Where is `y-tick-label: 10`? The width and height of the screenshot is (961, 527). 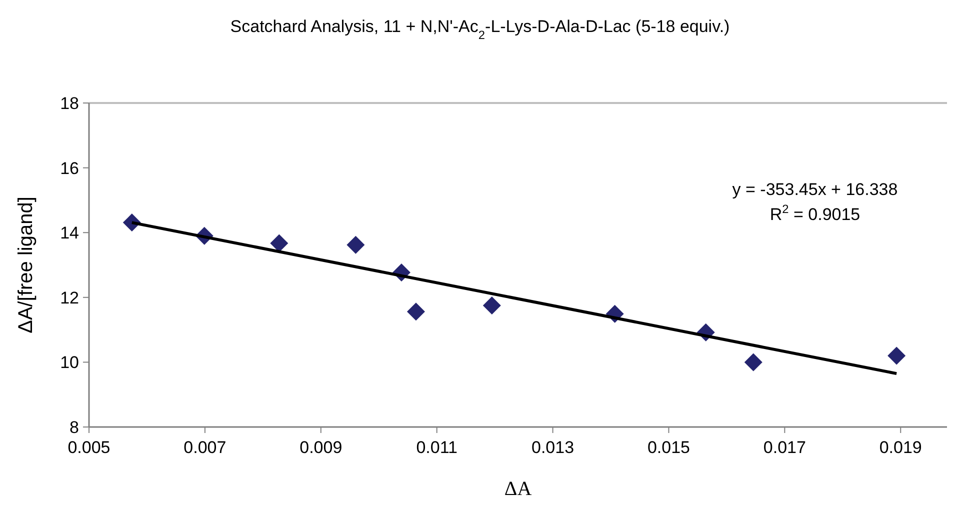
y-tick-label: 10 is located at coordinates (69, 362).